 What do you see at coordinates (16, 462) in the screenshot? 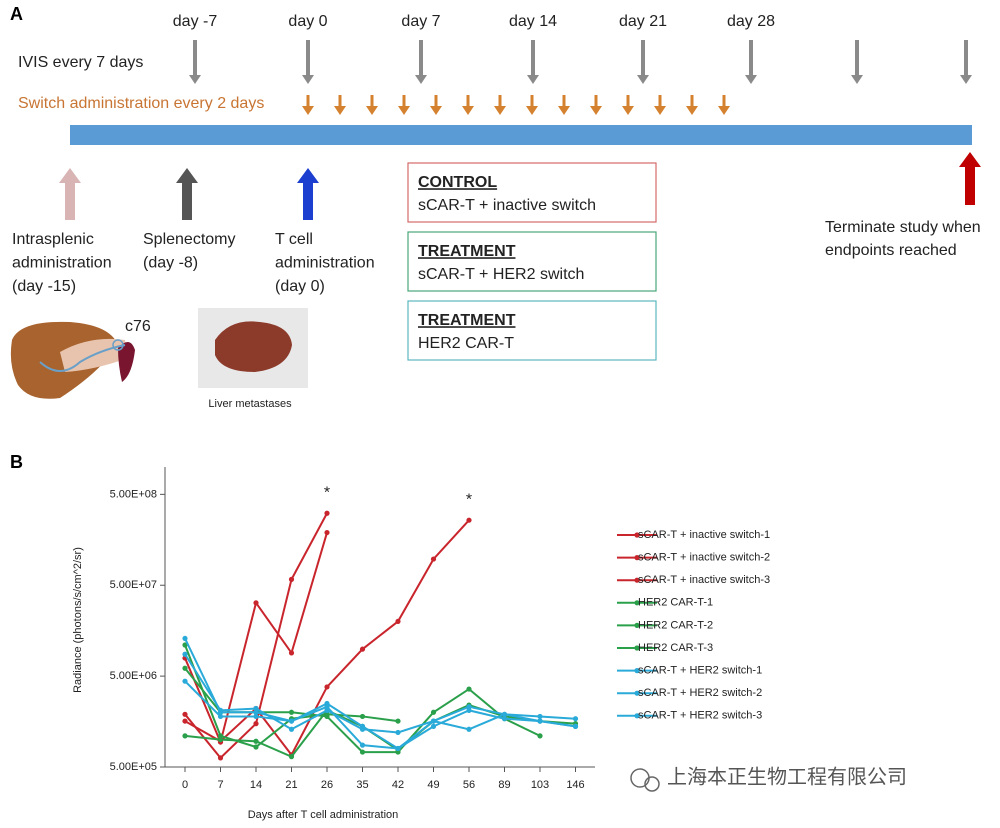
I see `panel-label: B` at bounding box center [16, 462].